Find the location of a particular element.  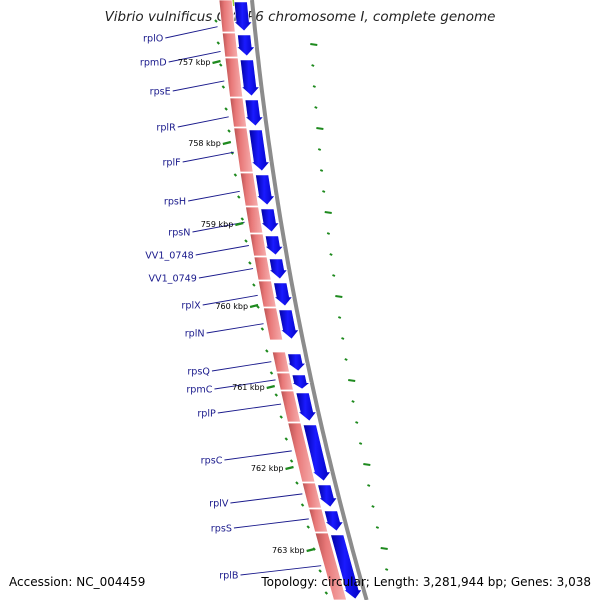

position-label: 759 kbp is located at coordinates (217, 224).